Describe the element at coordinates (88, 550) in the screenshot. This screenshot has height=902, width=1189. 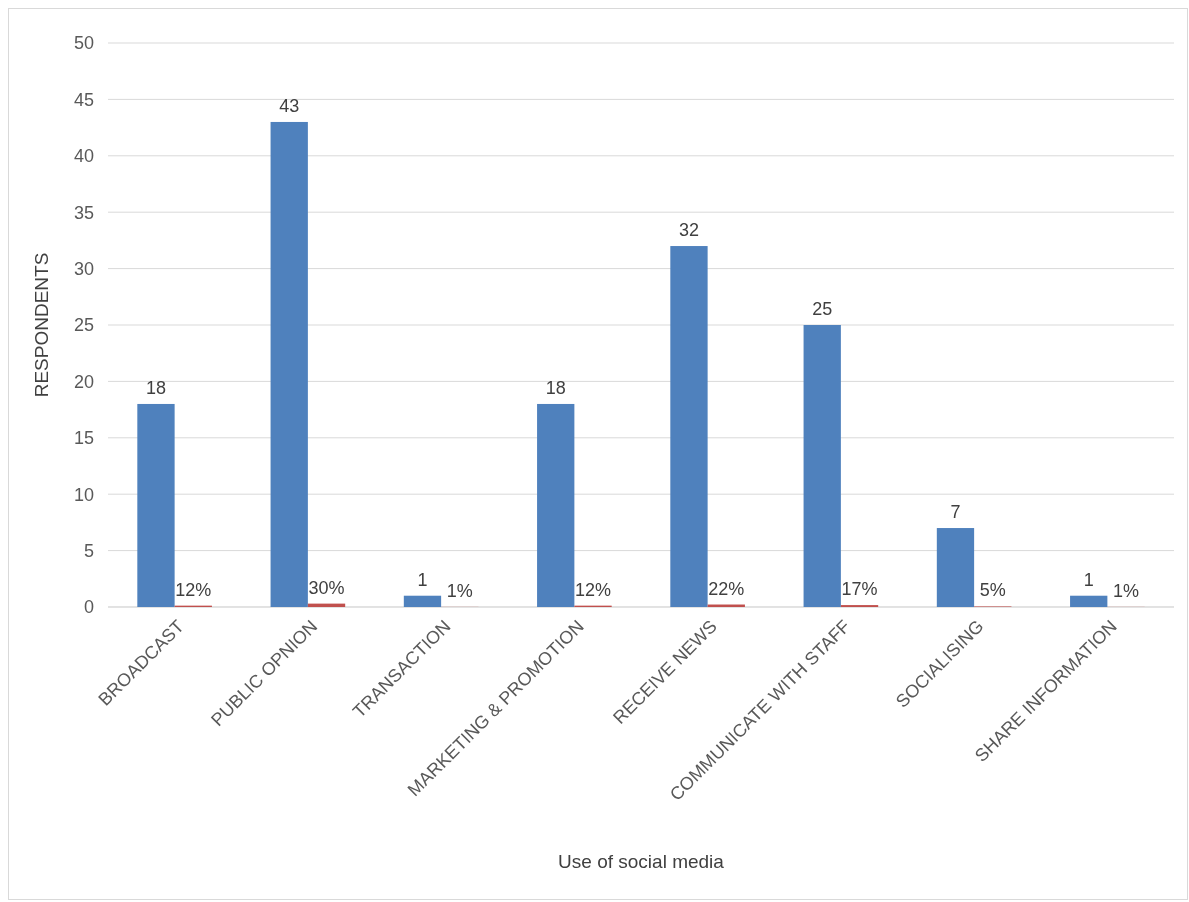
I see `y-tick-label: 5` at that location.